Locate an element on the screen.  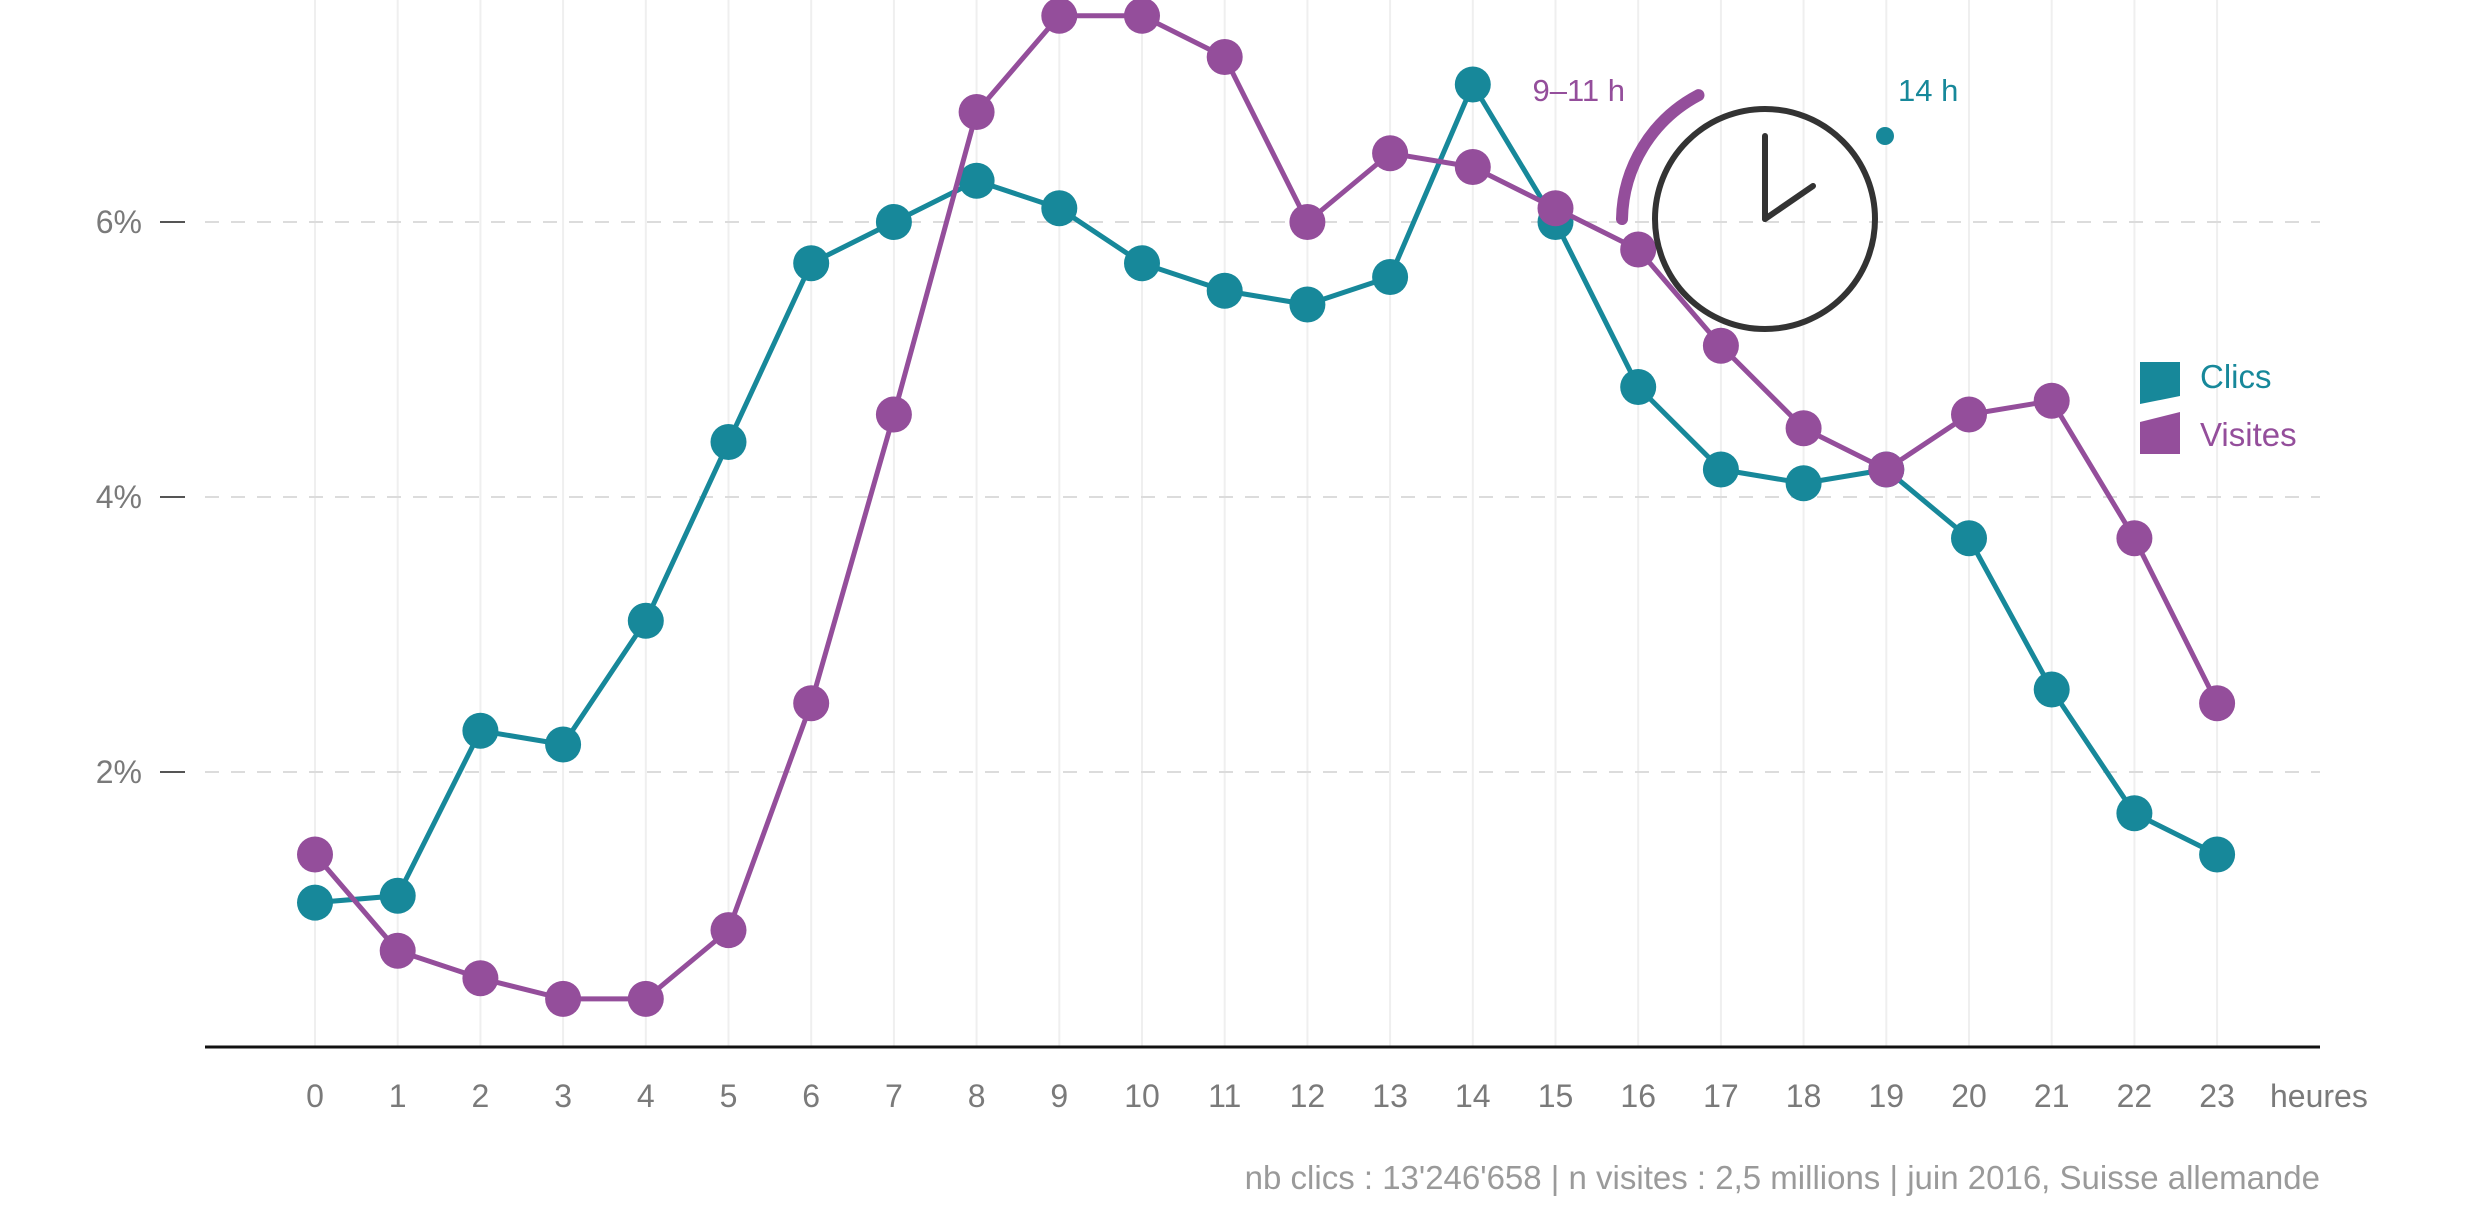
x-tick-label: 18 is located at coordinates (1804, 1096).